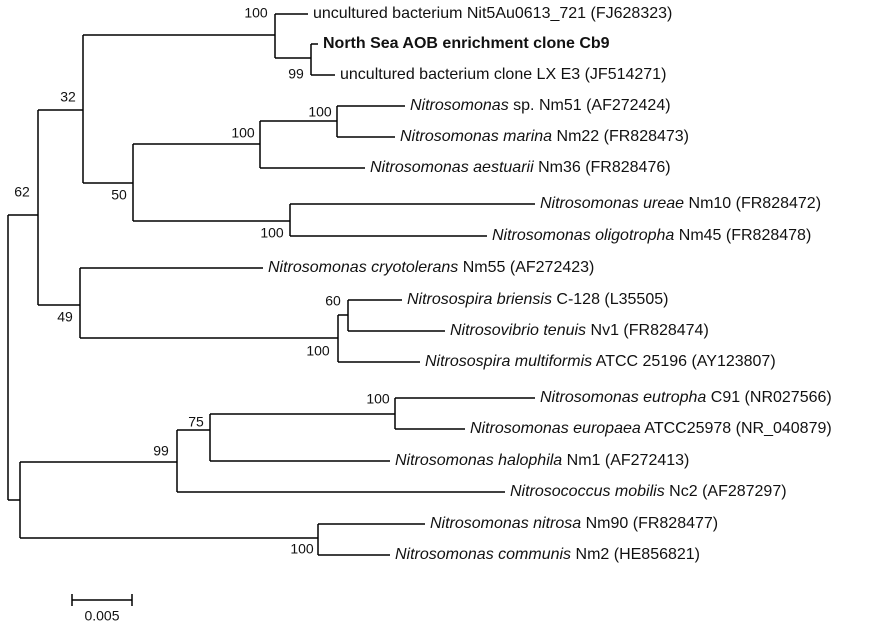  I want to click on leaf-text: Nm2 (HE856821), so click(635, 554).